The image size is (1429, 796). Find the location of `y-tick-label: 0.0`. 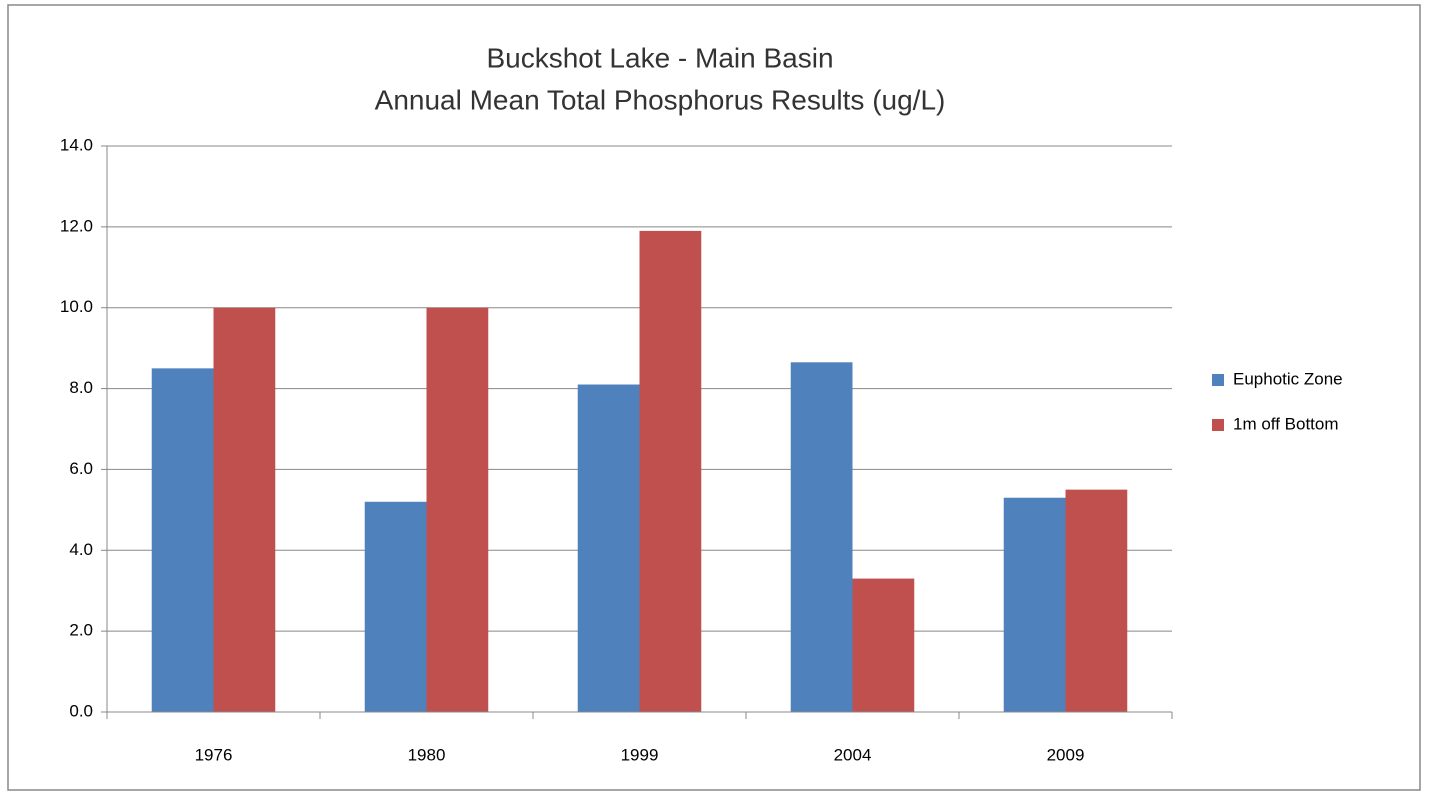

y-tick-label: 0.0 is located at coordinates (81, 710).